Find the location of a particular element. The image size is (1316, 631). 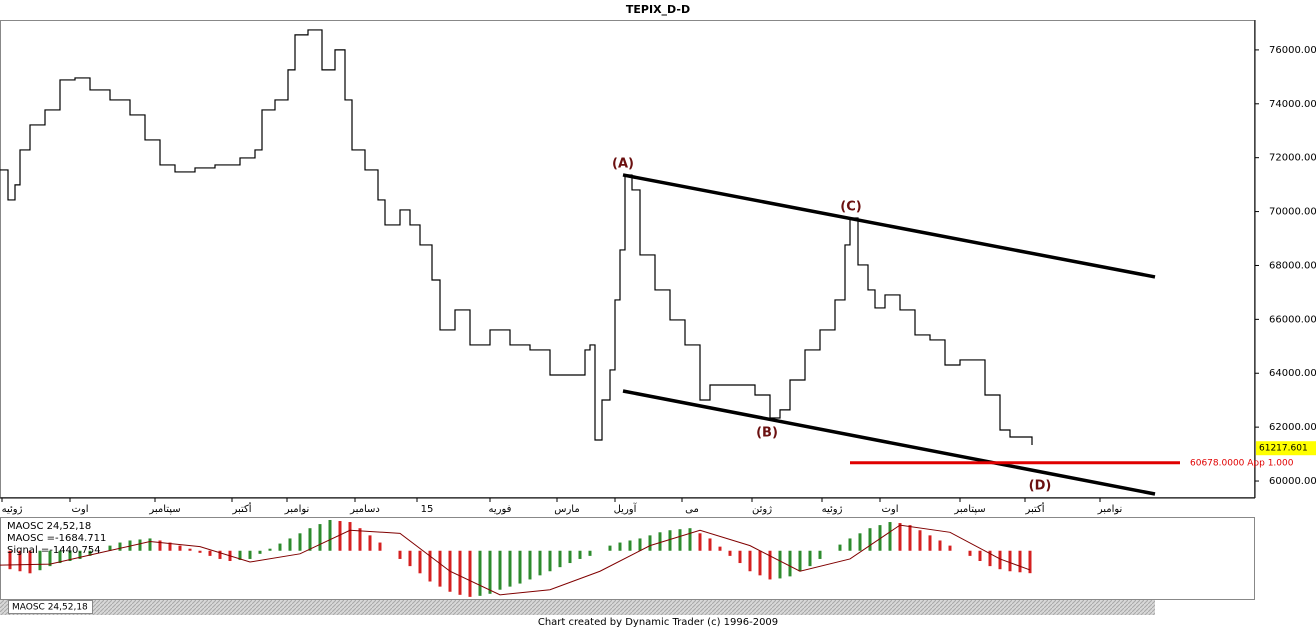

x-tick-label: دسامبر is located at coordinates (364, 509).